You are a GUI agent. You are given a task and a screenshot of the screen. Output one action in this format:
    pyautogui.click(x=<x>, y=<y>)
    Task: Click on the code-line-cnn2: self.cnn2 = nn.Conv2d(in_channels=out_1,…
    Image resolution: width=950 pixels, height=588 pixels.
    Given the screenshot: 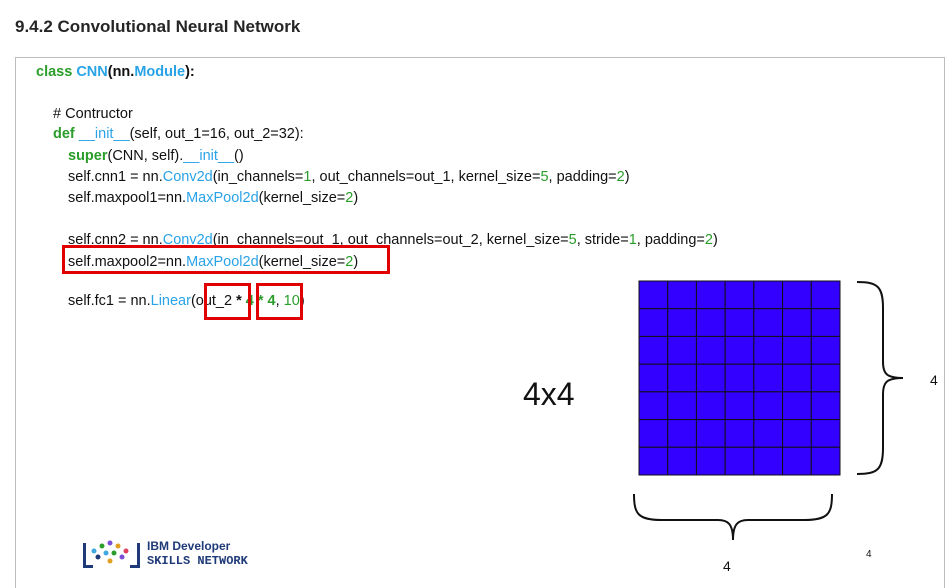 What is the action you would take?
    pyautogui.click(x=393, y=240)
    